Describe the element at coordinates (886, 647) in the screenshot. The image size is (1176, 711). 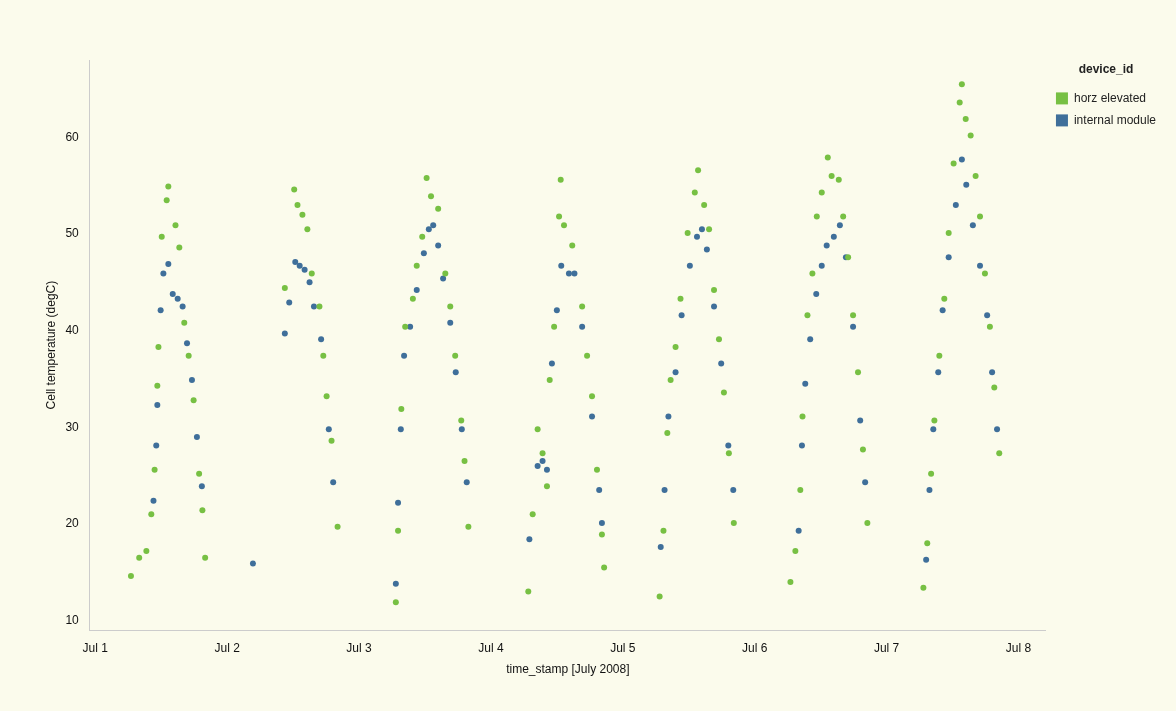
I see `x-tick-label: Jul 7` at that location.